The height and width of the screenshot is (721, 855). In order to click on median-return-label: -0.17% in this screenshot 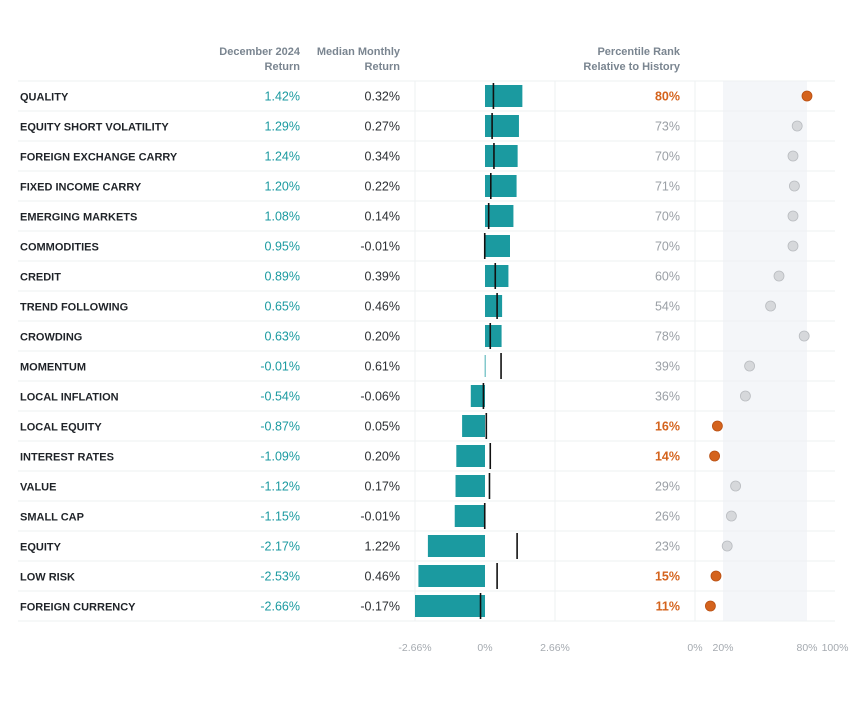, I will do `click(380, 607)`.